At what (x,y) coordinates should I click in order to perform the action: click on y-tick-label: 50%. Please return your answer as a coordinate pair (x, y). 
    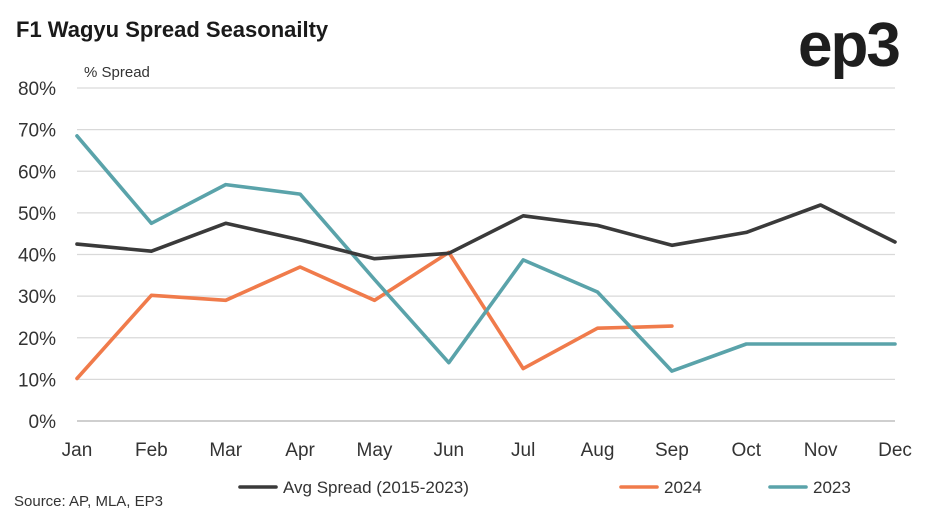
    Looking at the image, I should click on (37, 214).